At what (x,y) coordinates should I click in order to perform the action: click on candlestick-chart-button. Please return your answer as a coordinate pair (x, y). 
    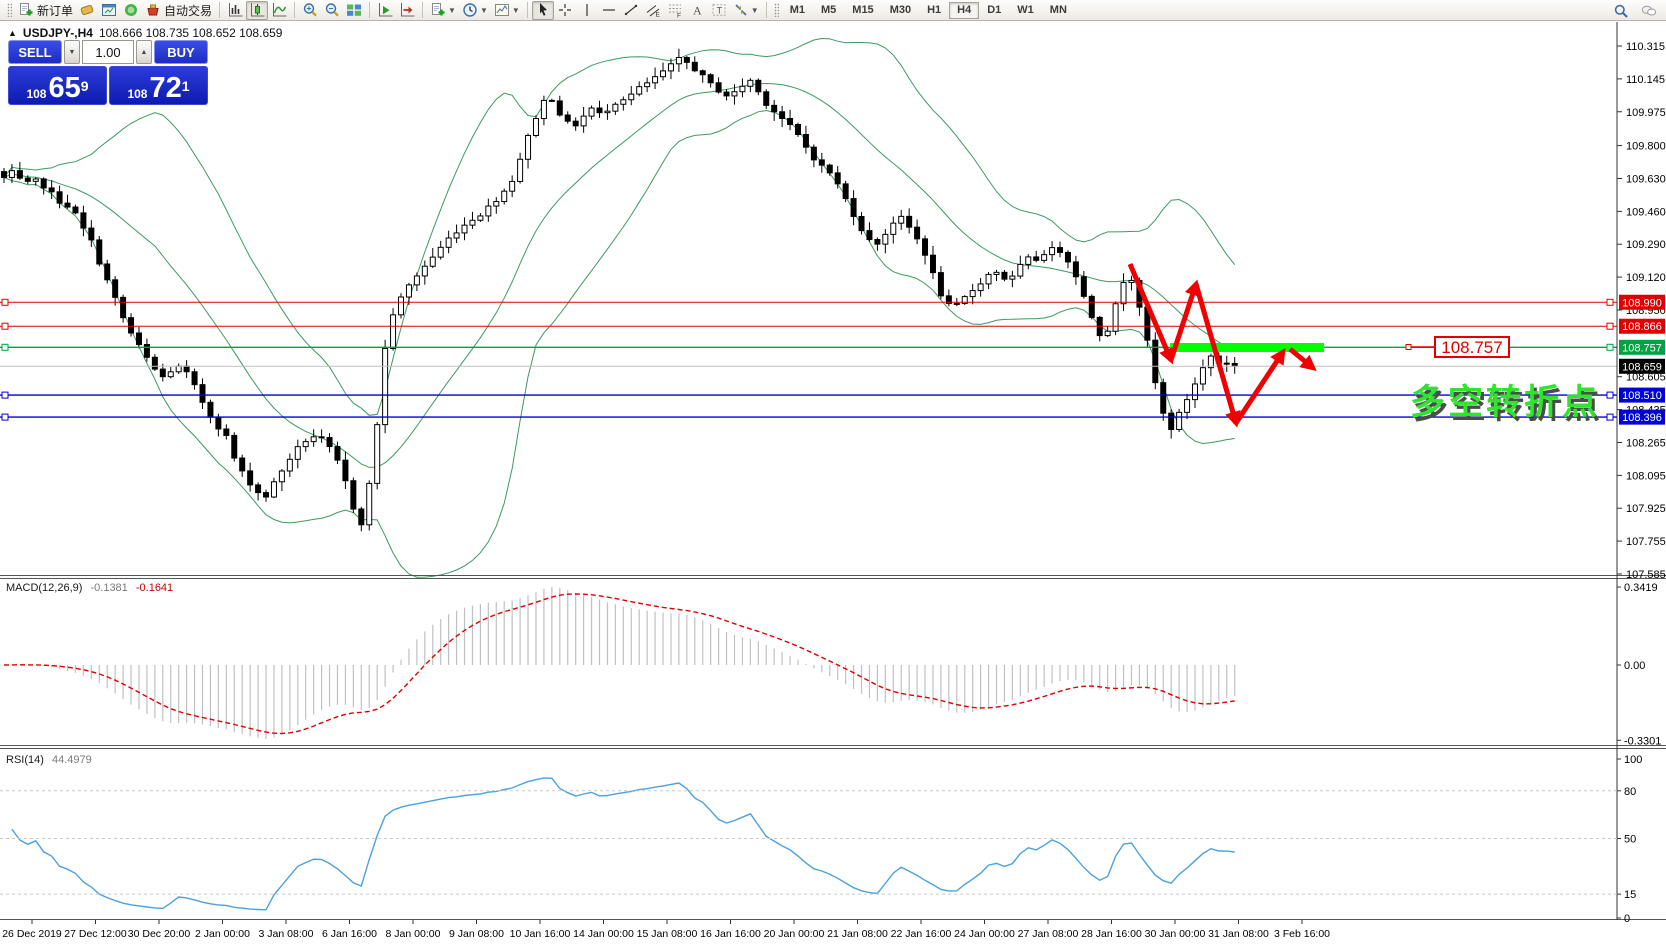
    Looking at the image, I should click on (257, 10).